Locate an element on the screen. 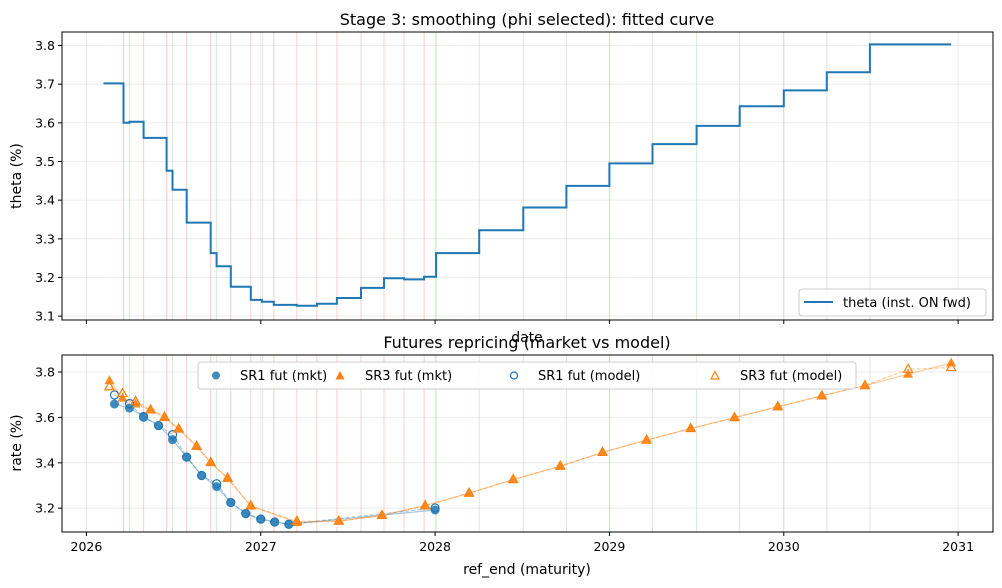  y-tick-label: 3.3 is located at coordinates (45, 238).